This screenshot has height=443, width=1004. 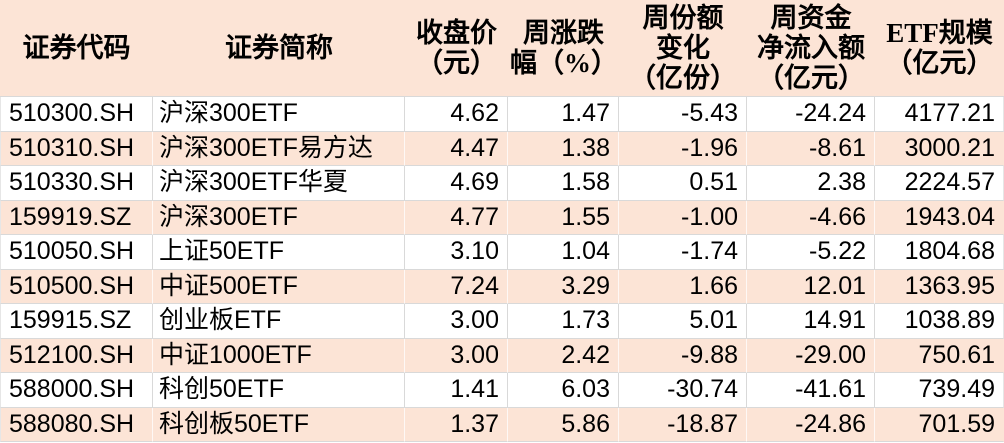 I want to click on cell-code: 512100.SH, so click(x=76, y=355).